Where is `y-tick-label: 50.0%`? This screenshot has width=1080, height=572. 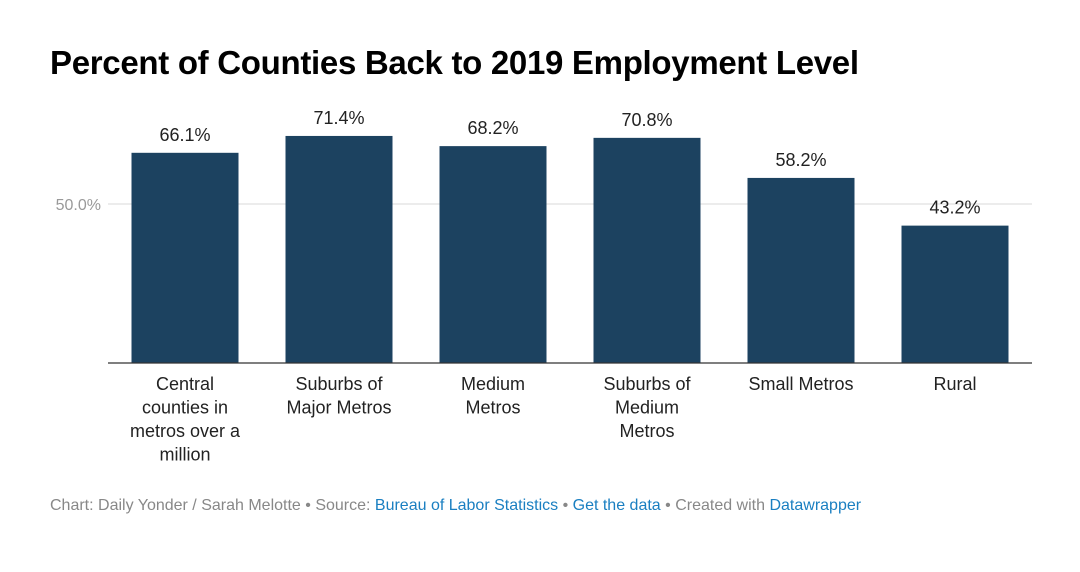 y-tick-label: 50.0% is located at coordinates (78, 205).